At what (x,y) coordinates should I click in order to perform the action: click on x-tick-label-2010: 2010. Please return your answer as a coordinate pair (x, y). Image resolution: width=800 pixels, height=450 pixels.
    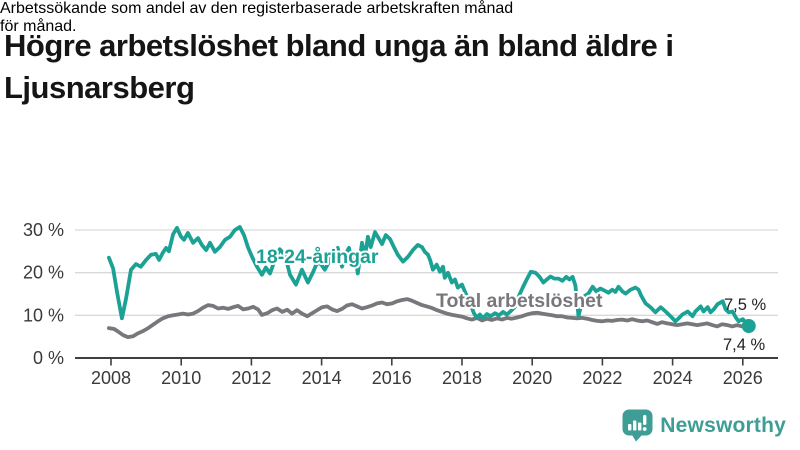
    Looking at the image, I should click on (181, 378).